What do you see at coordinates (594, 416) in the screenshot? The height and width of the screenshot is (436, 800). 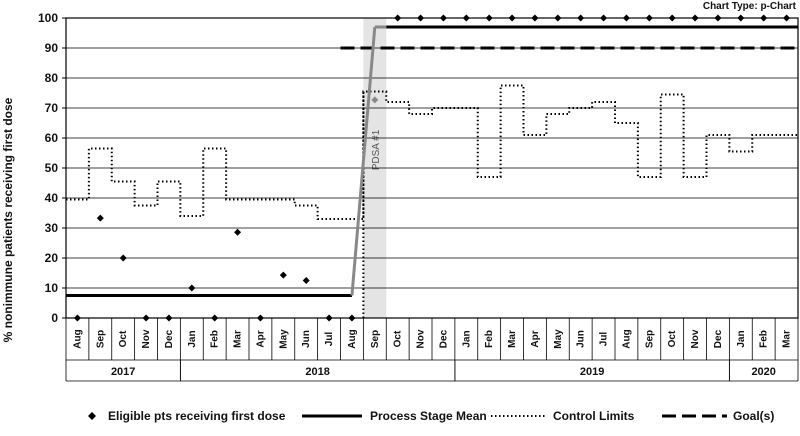 I see `legend-label: Control Limits` at bounding box center [594, 416].